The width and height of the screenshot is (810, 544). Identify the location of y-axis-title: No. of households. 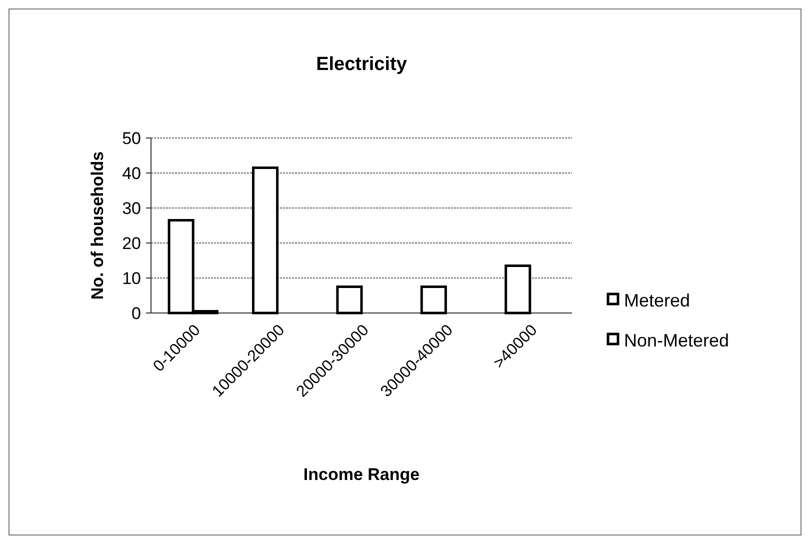
(97, 225).